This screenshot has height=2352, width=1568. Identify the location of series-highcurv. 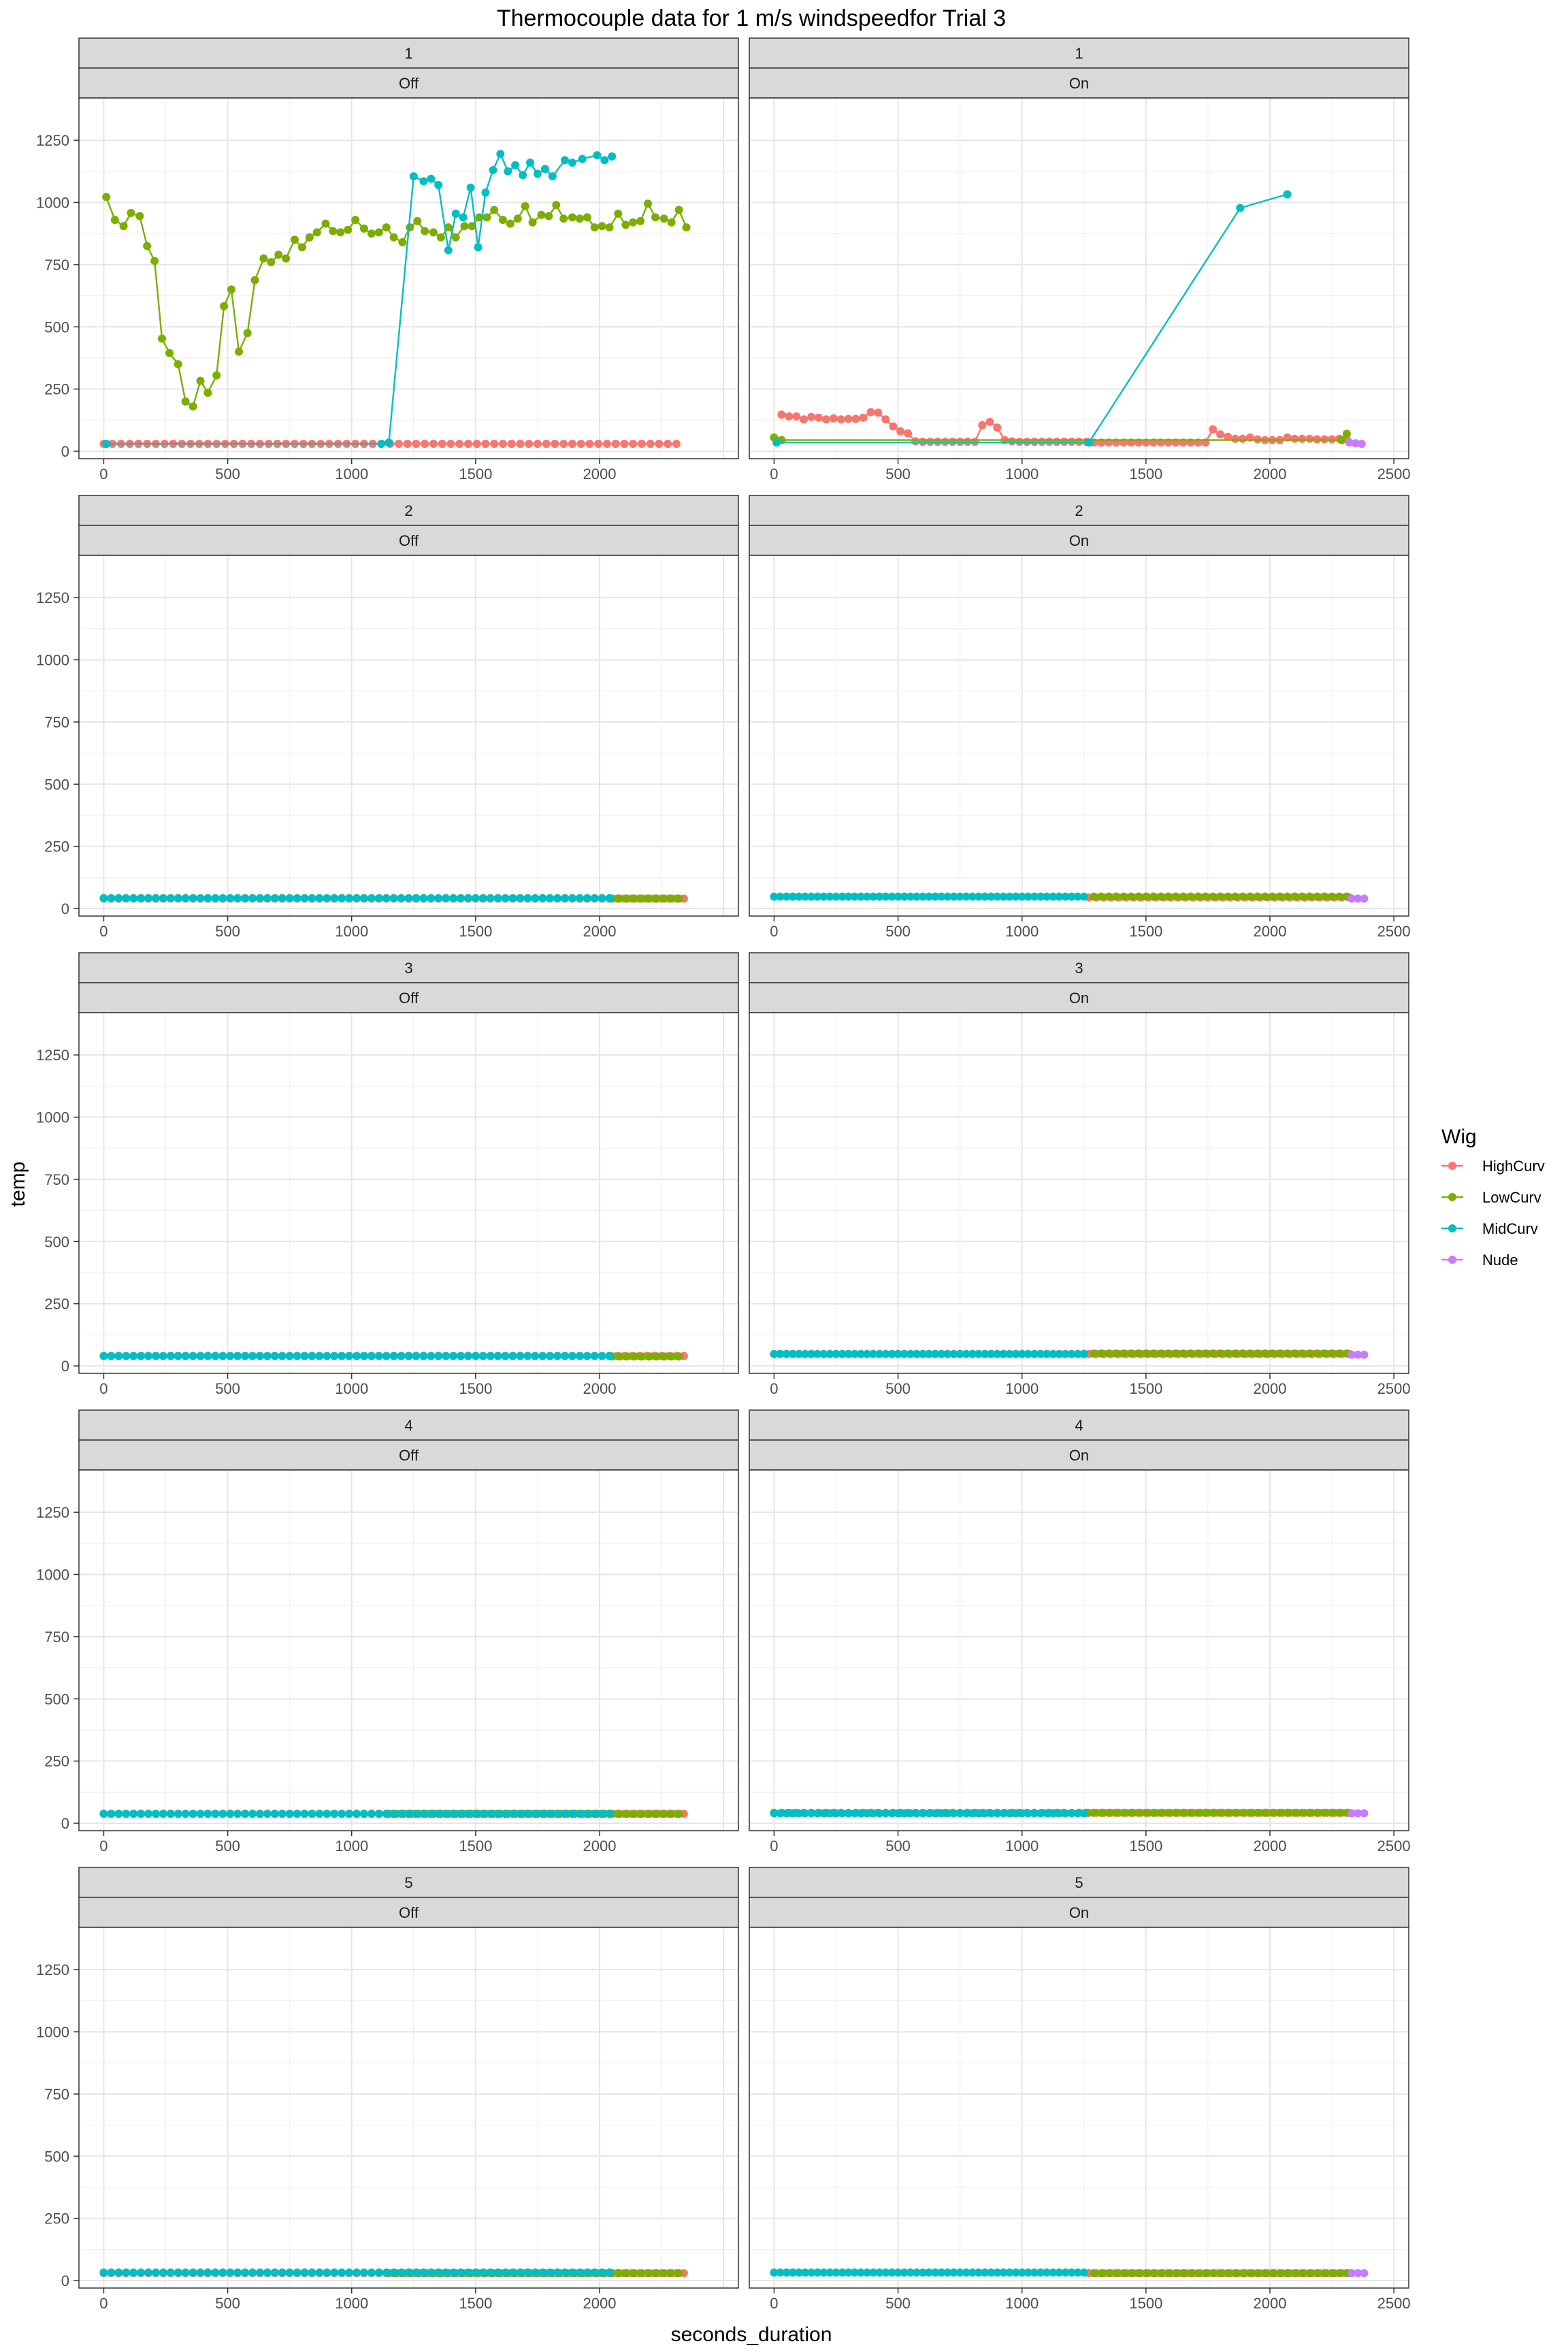
(390, 444).